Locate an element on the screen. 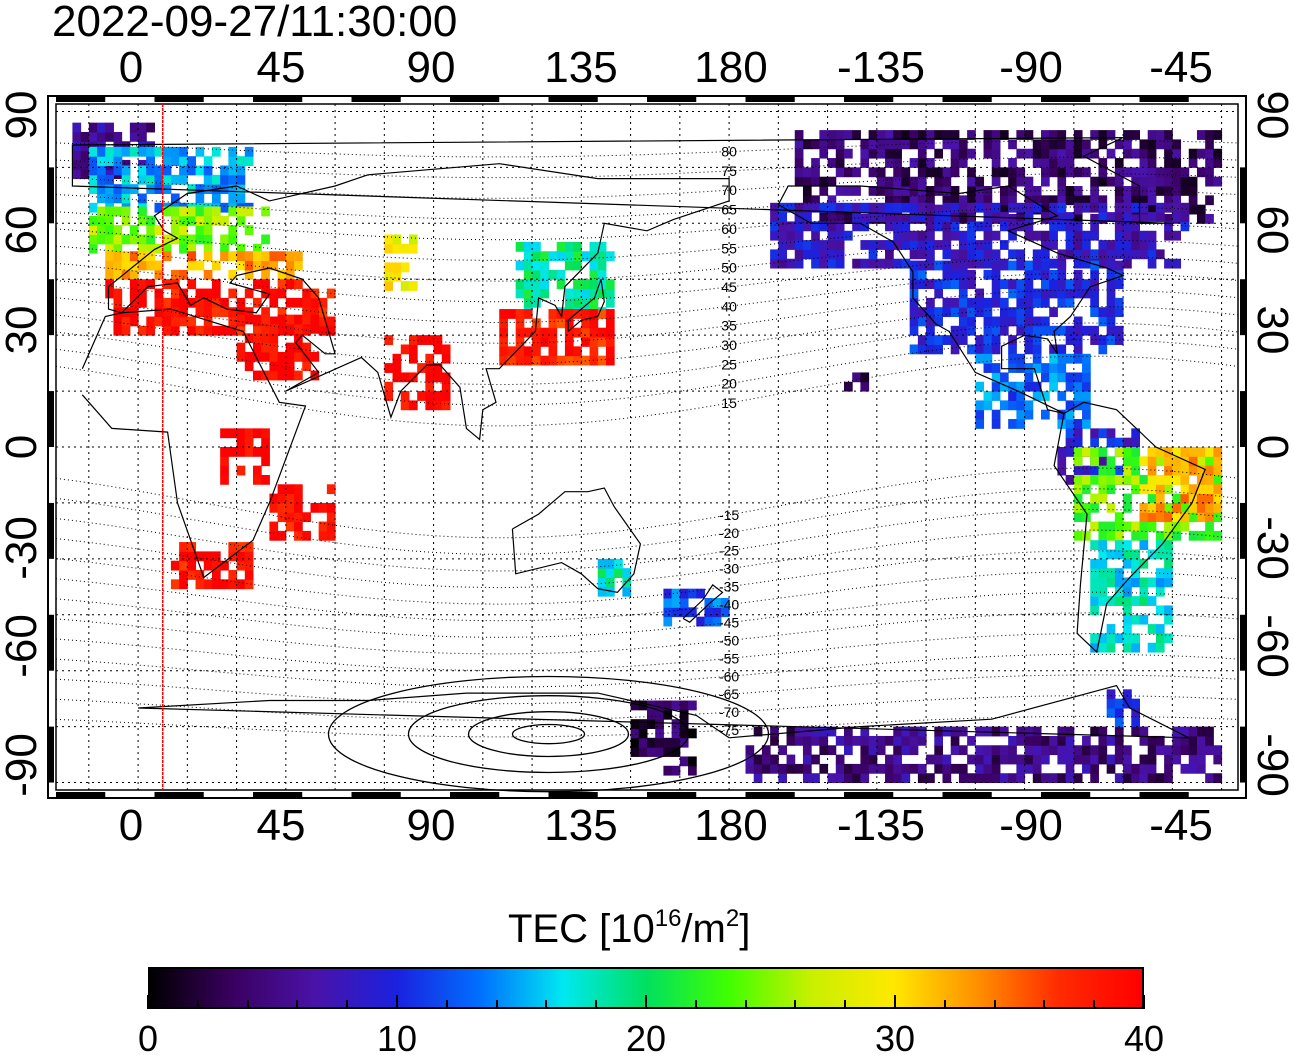 Image resolution: width=1294 pixels, height=1060 pixels. border-segment-bottom is located at coordinates (1164, 795).